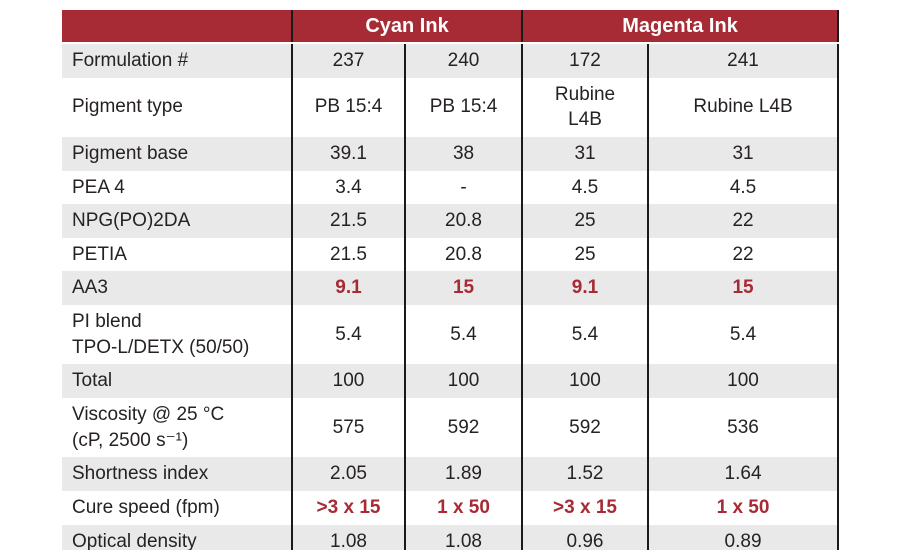 The image size is (900, 550). I want to click on table-row: AA3 9.1 15 9.1 15, so click(451, 288).